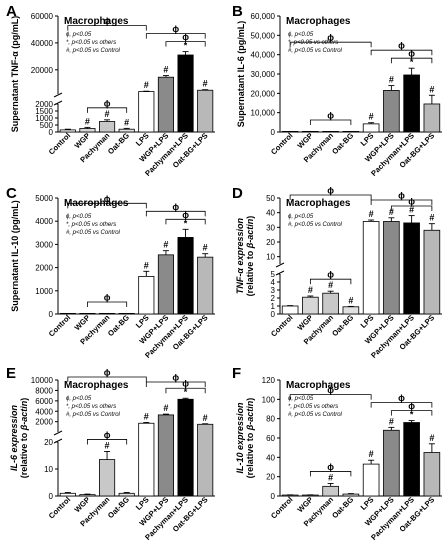  What do you see at coordinates (44, 390) in the screenshot?
I see `y-tick-label: 8000` at bounding box center [44, 390].